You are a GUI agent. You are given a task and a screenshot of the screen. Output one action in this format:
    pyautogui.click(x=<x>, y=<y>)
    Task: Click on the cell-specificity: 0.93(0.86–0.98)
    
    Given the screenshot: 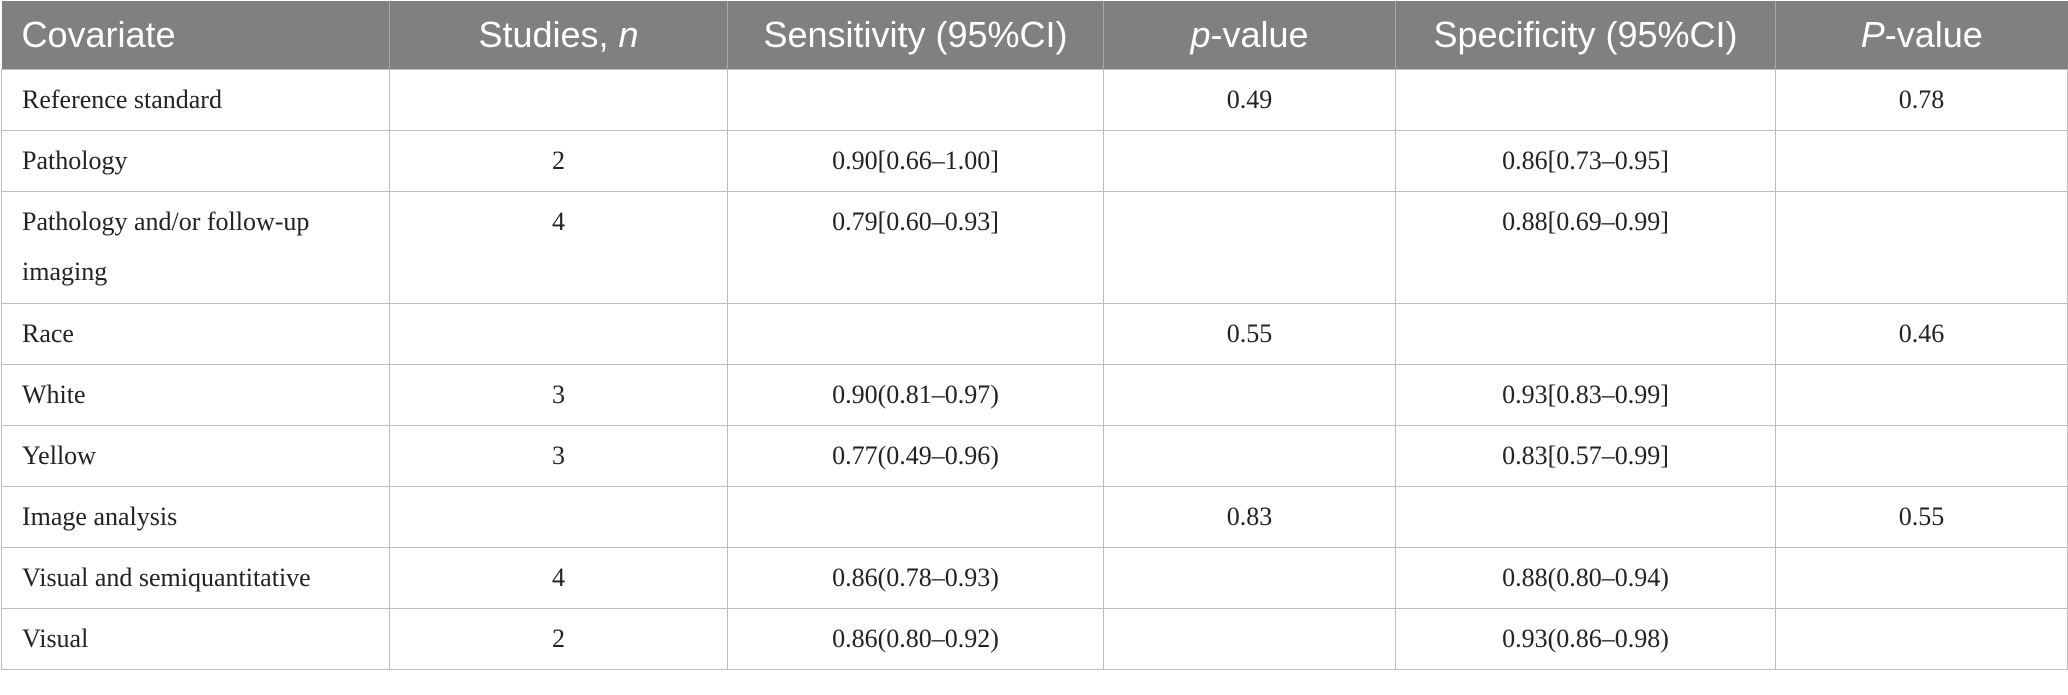 What is the action you would take?
    pyautogui.click(x=1585, y=639)
    